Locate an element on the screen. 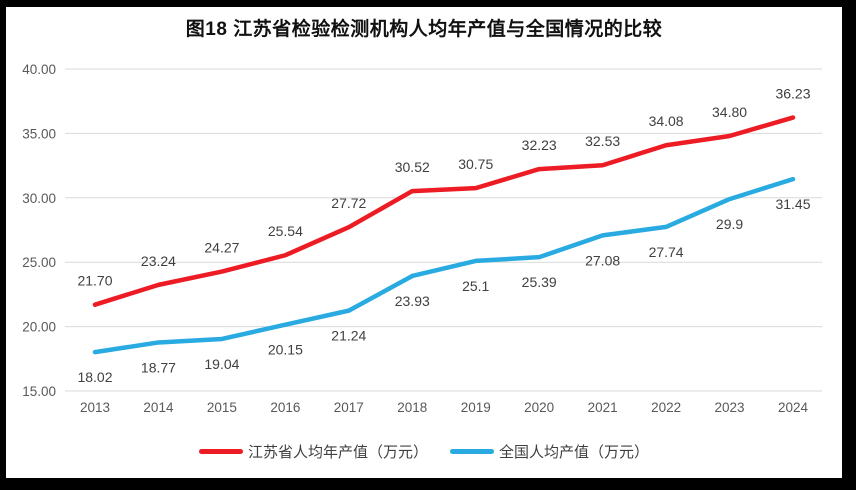  x-axis-tick-label: 2023 is located at coordinates (730, 407).